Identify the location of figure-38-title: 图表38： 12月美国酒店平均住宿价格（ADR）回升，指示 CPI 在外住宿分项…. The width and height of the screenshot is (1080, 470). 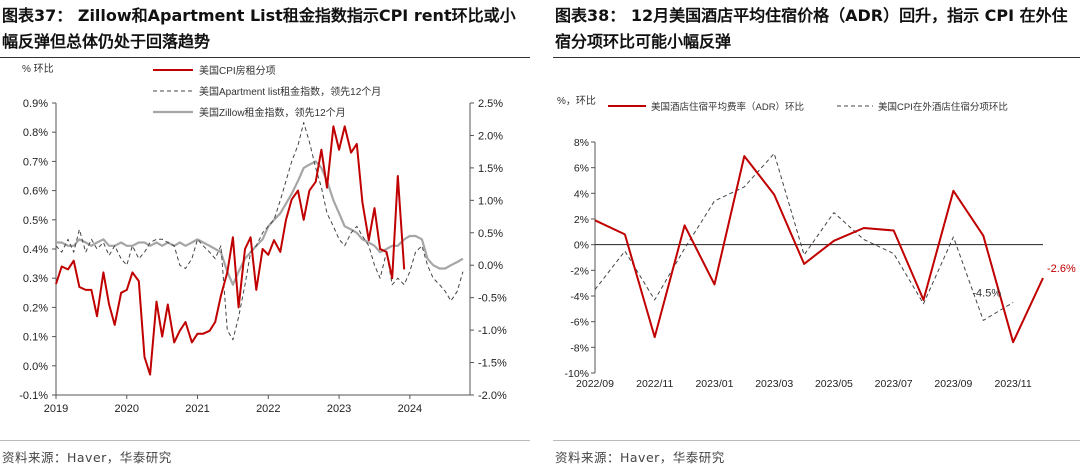
(811, 28).